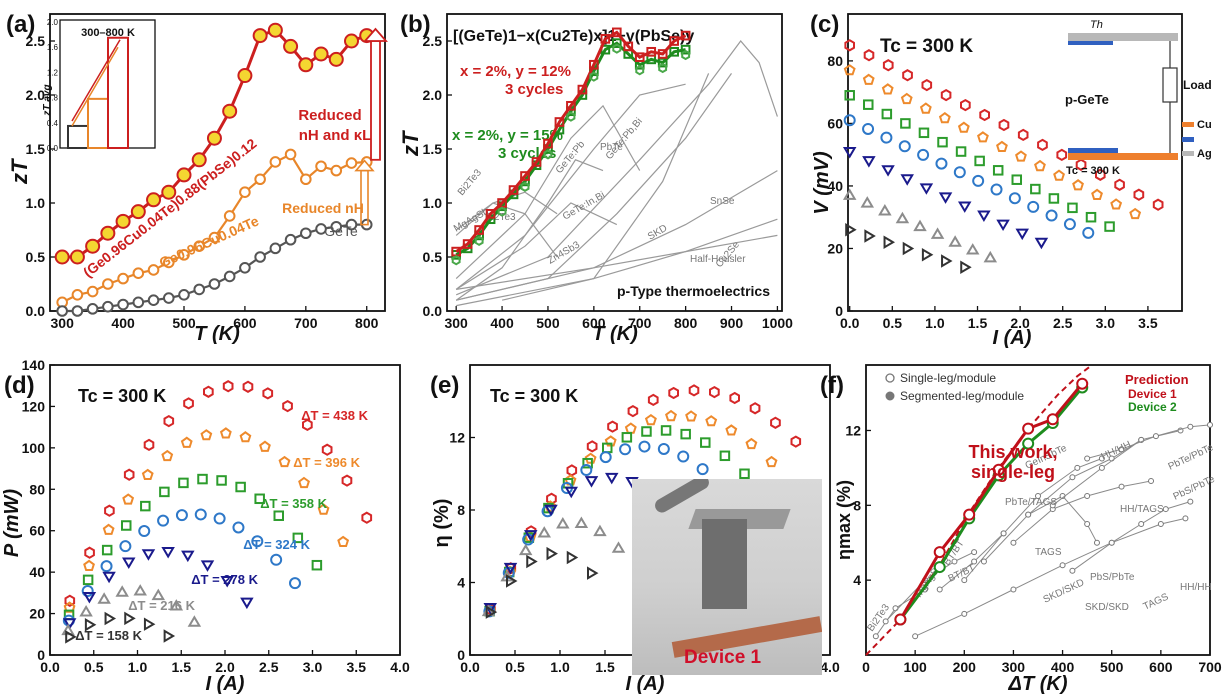 The width and height of the screenshot is (1226, 697). Describe the element at coordinates (723, 657) in the screenshot. I see `device-photo-label: Device 1` at that location.